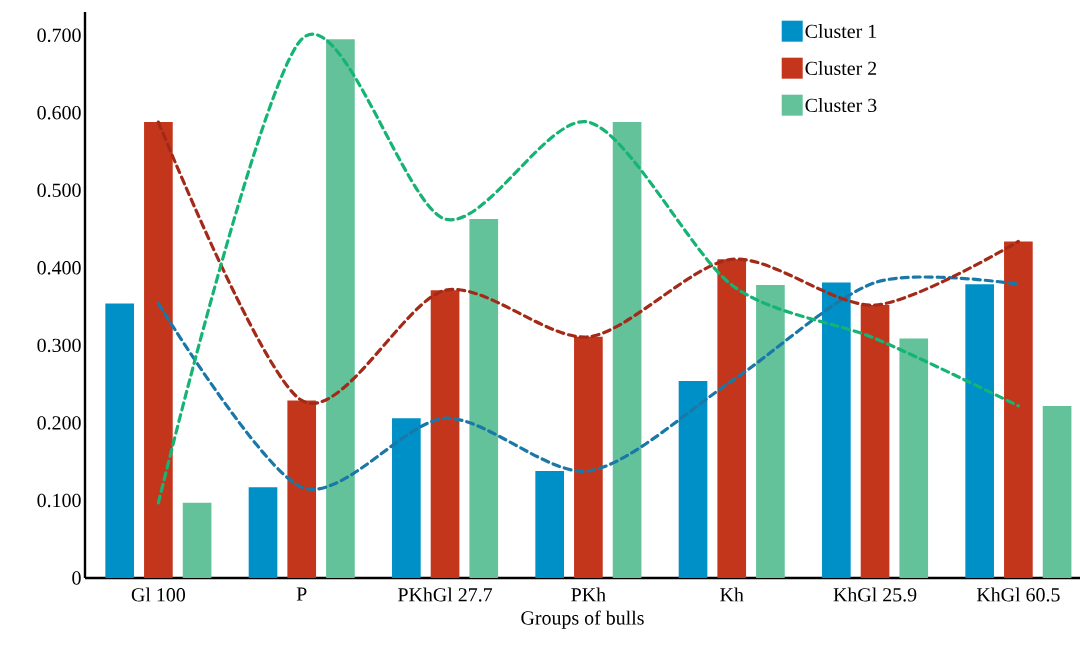  I want to click on y-tick-label: 0.500, so click(59, 190).